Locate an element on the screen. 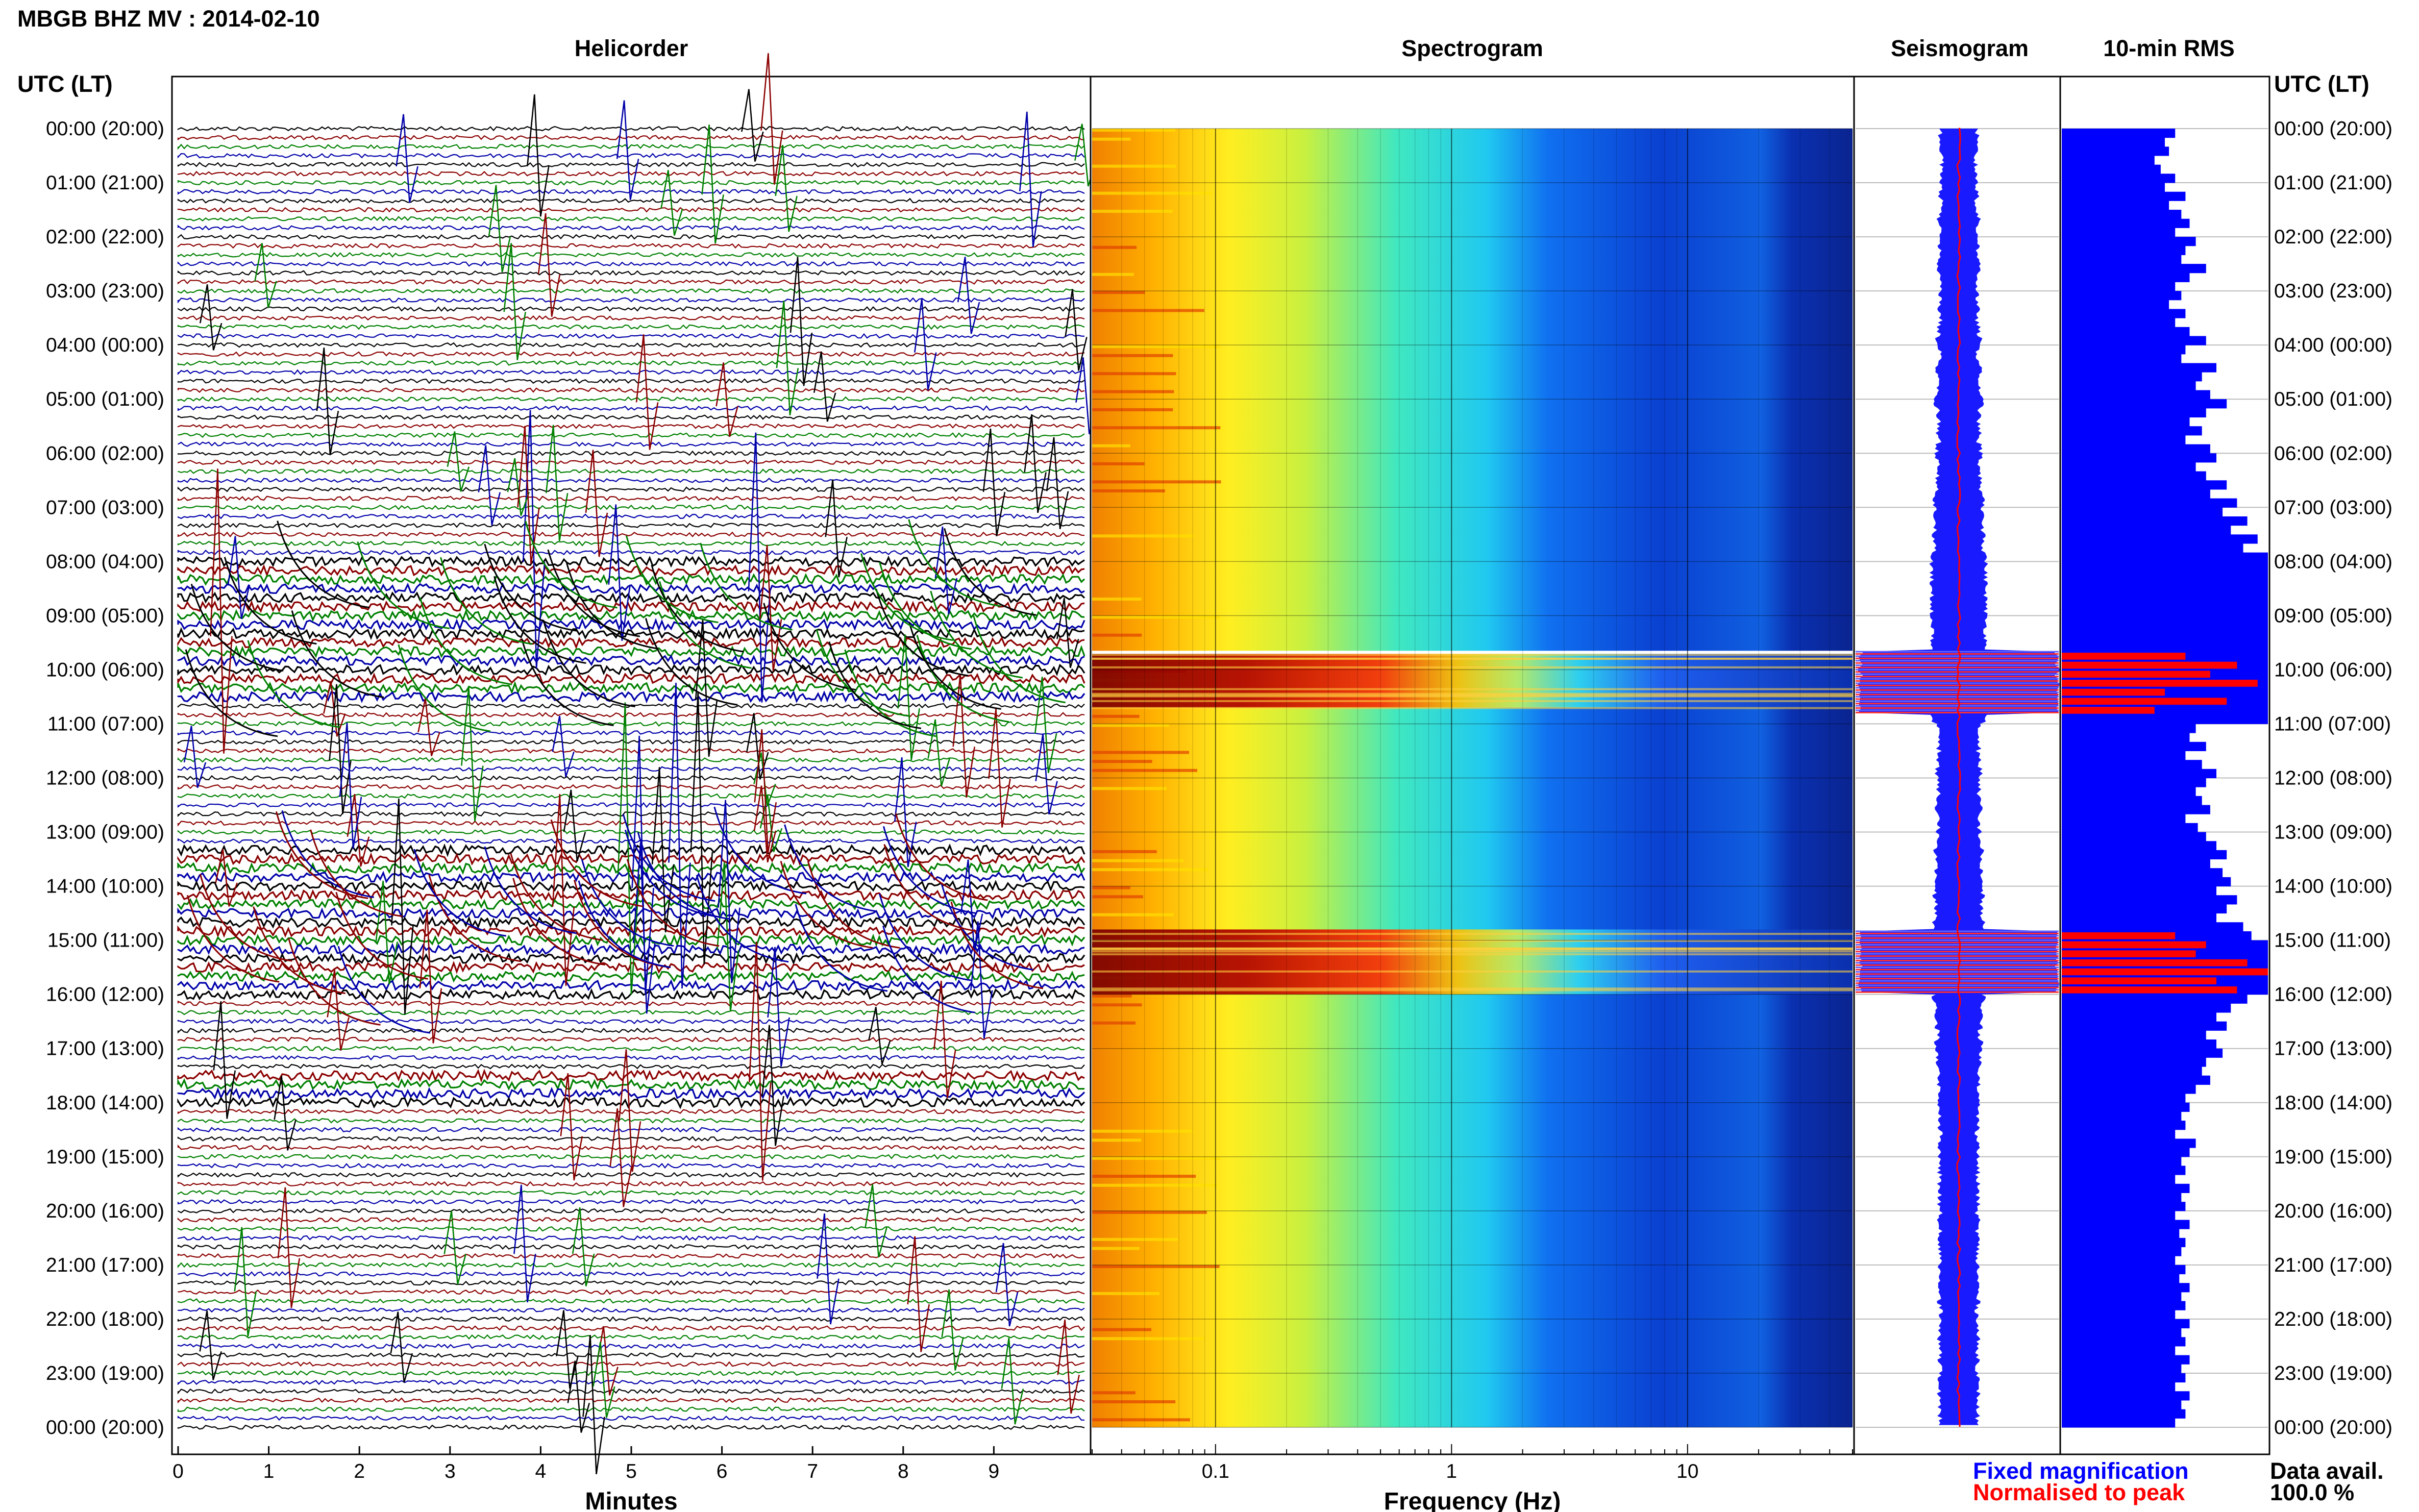 The width and height of the screenshot is (2419, 1512). time-label: 05:00 (01:00) is located at coordinates (105, 399).